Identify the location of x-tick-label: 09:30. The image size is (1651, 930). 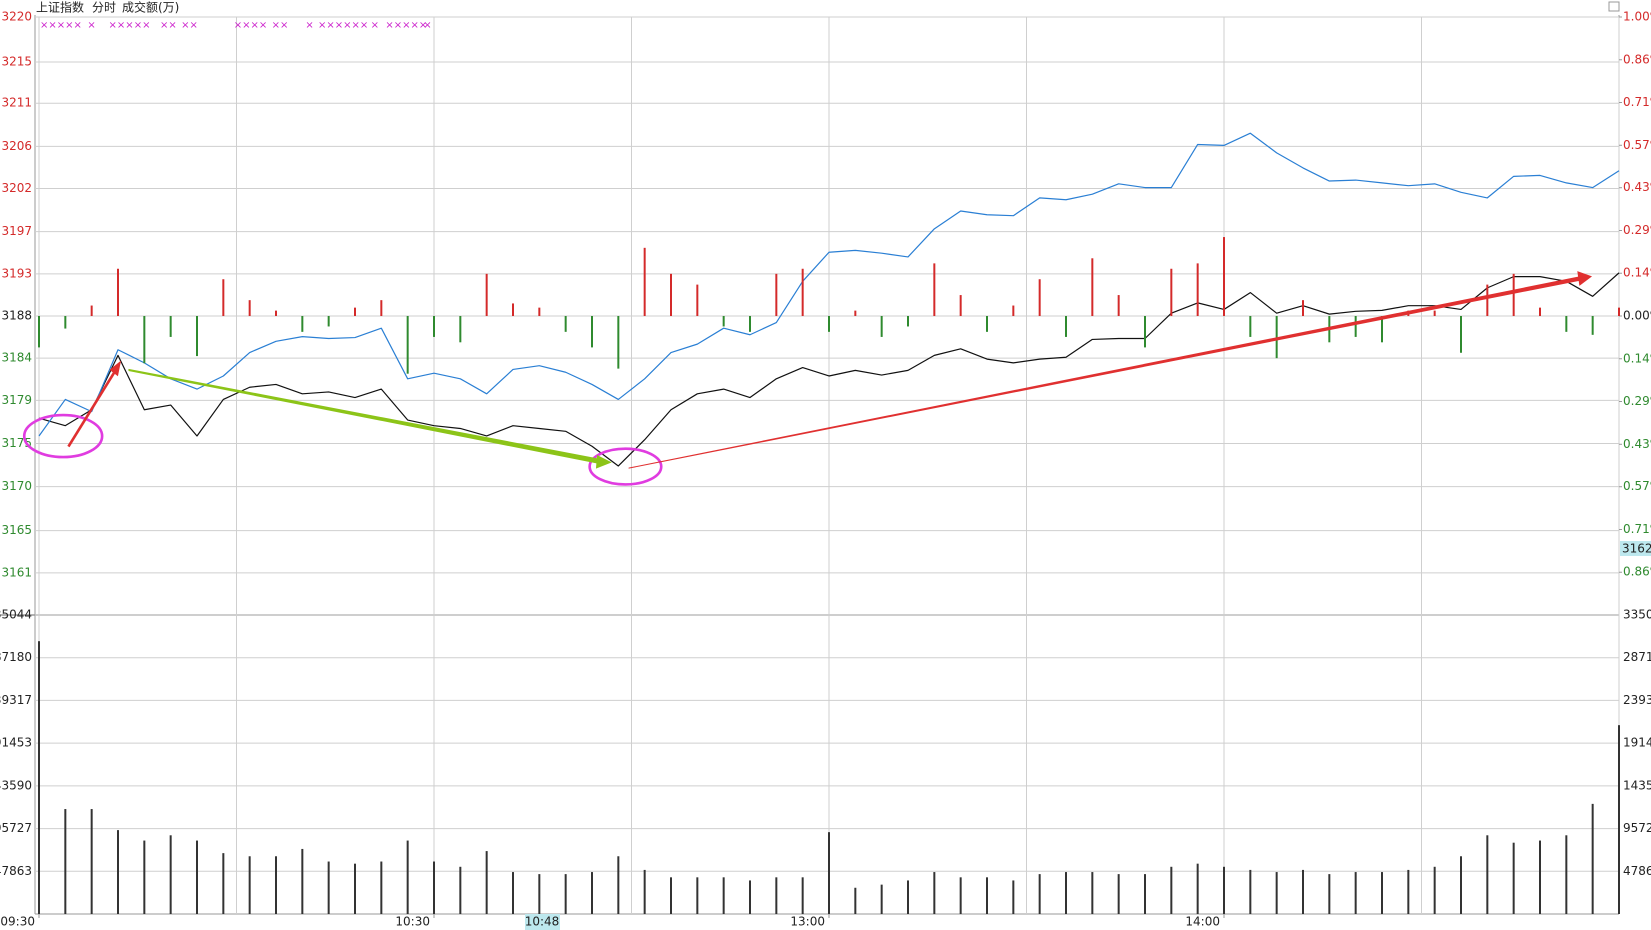
(17, 922).